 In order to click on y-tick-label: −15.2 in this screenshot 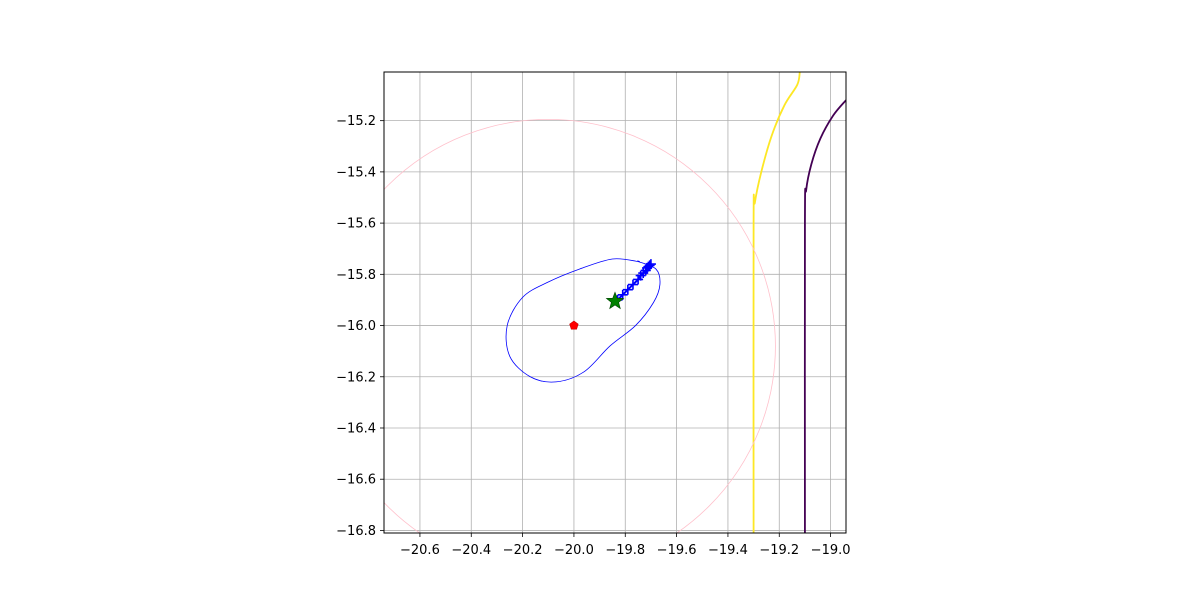, I will do `click(356, 121)`.